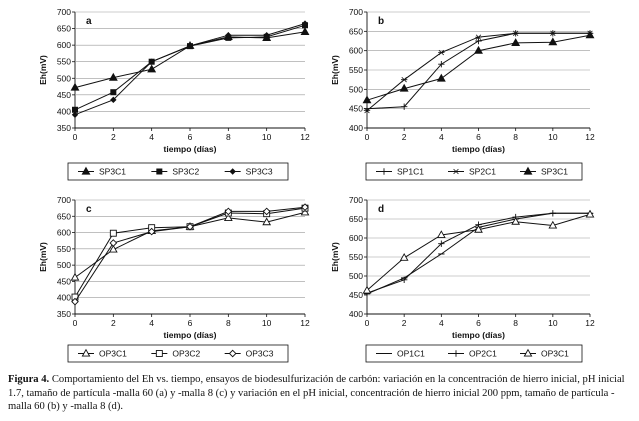 The width and height of the screenshot is (639, 421). I want to click on legend-label: OP2C1, so click(483, 354).